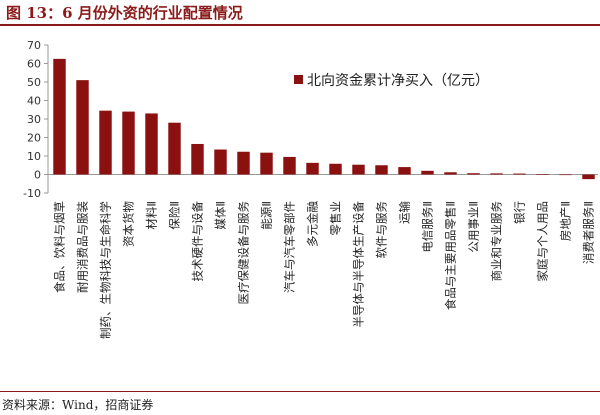  What do you see at coordinates (34, 82) in the screenshot?
I see `y-tick-label: 50` at bounding box center [34, 82].